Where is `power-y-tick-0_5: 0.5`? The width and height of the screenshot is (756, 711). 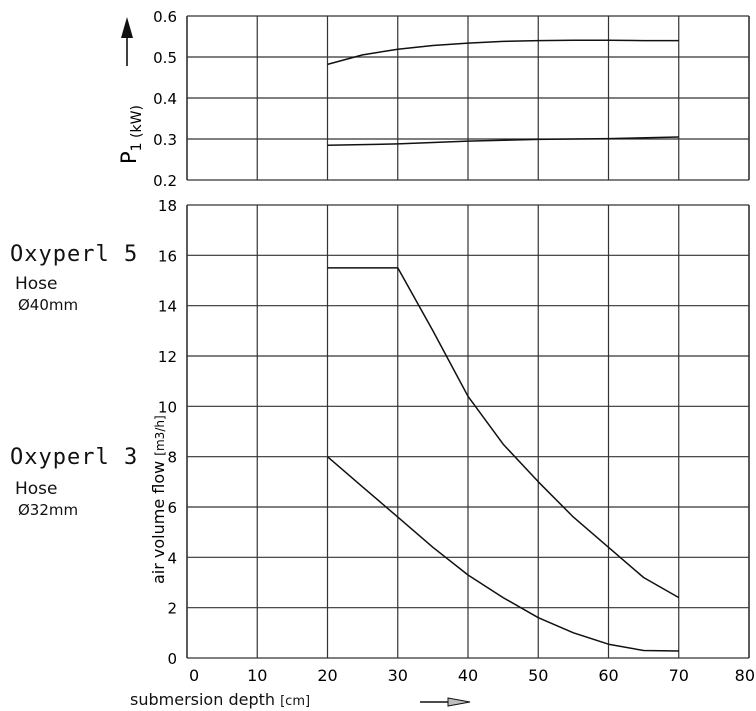
power-y-tick-0_5: 0.5 is located at coordinates (165, 58).